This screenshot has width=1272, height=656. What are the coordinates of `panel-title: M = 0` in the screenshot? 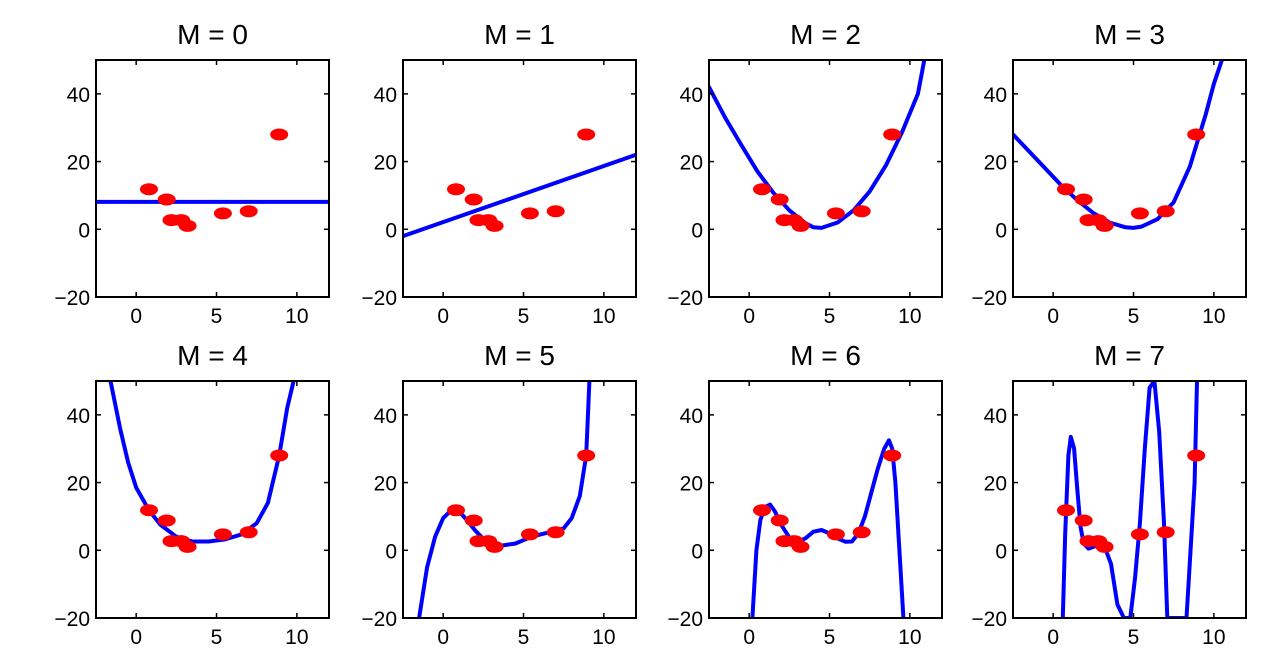 It's located at (212, 34).